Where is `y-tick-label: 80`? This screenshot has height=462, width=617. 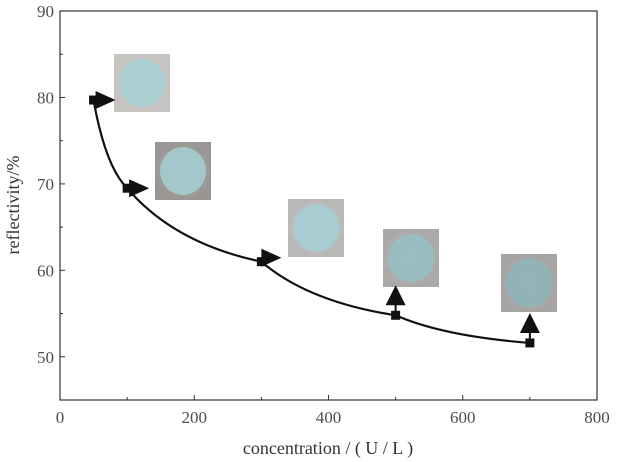 y-tick-label: 80 is located at coordinates (45, 97).